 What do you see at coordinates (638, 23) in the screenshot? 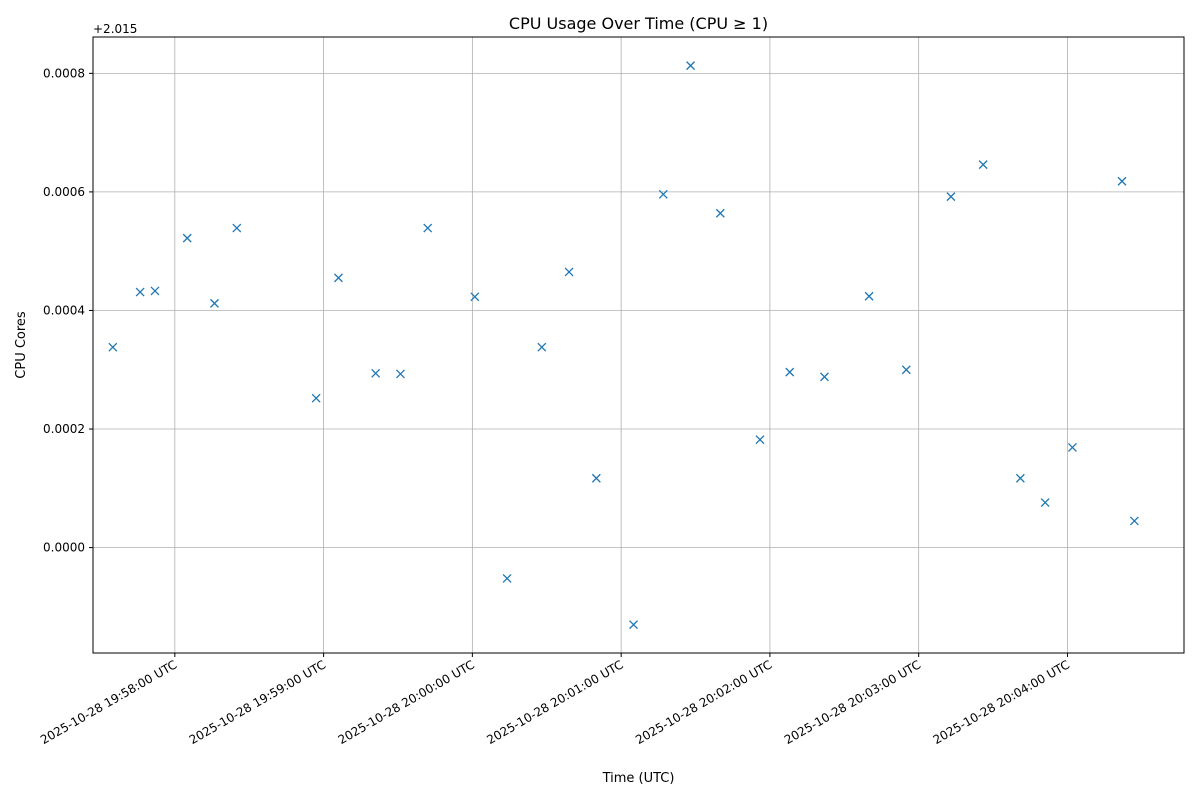
I see `chart-title: CPU Usage Over Time (CPU ≥ 1)` at bounding box center [638, 23].